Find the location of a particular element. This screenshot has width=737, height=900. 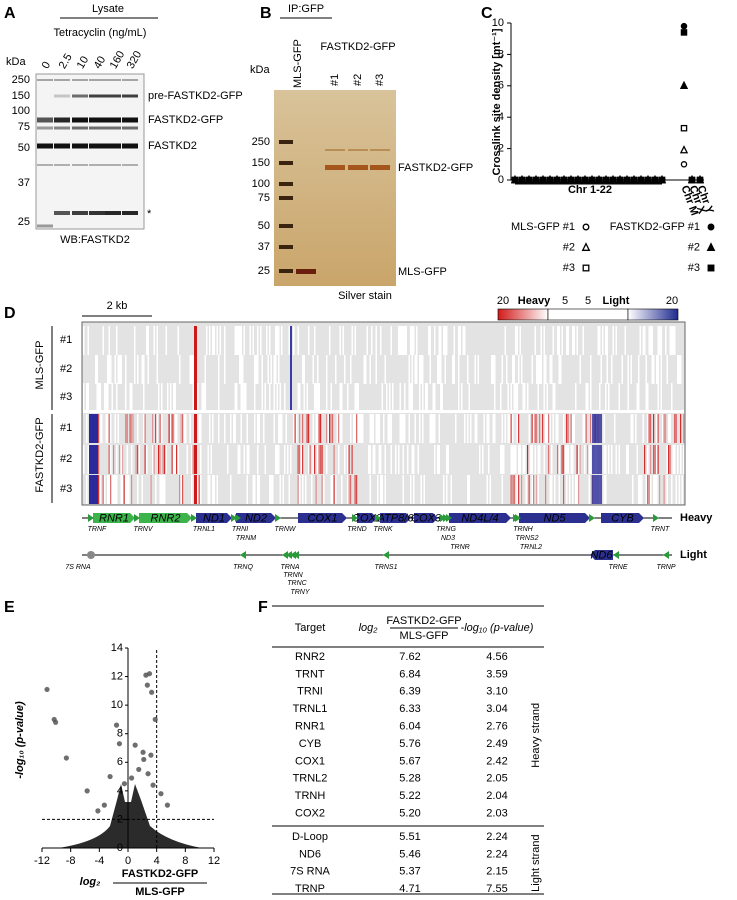

marker-label: 250 is located at coordinates (261, 142).